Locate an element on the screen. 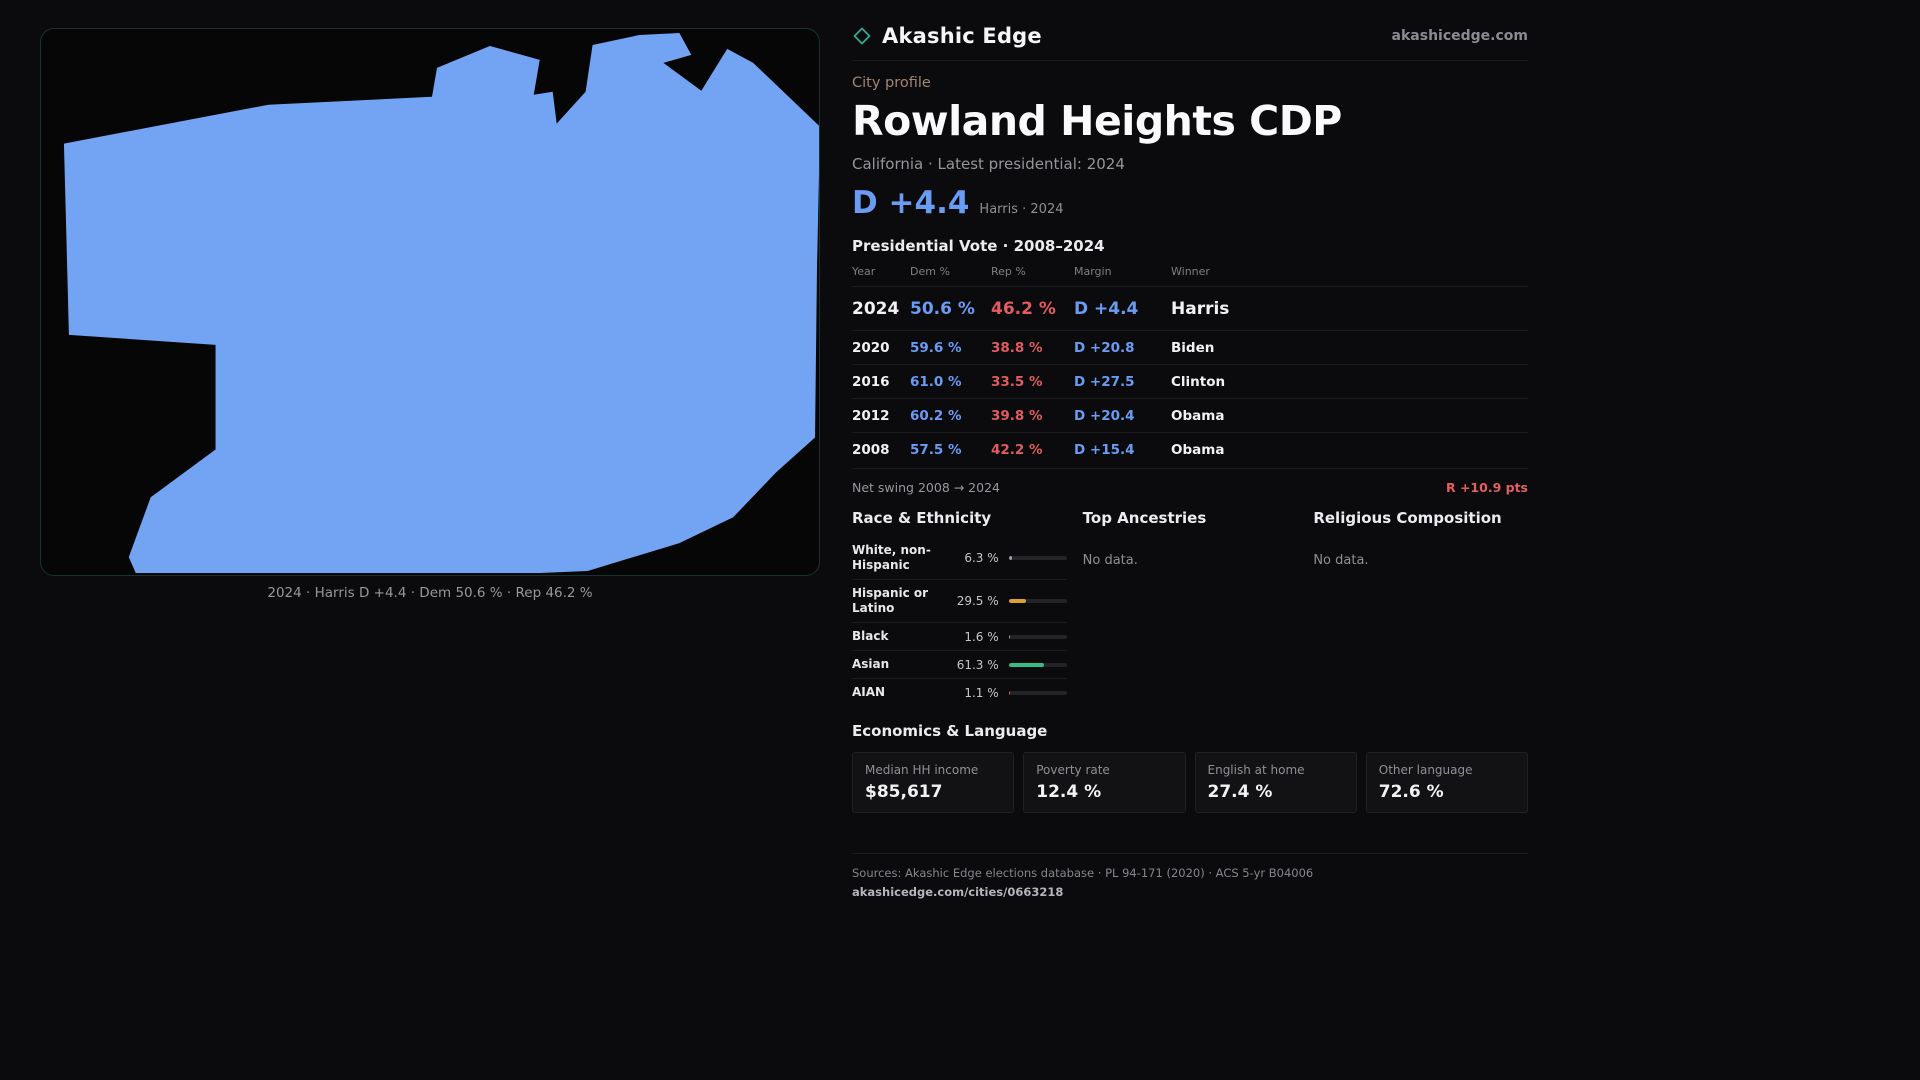  race-row: Asian 61.3 % is located at coordinates (959, 665).